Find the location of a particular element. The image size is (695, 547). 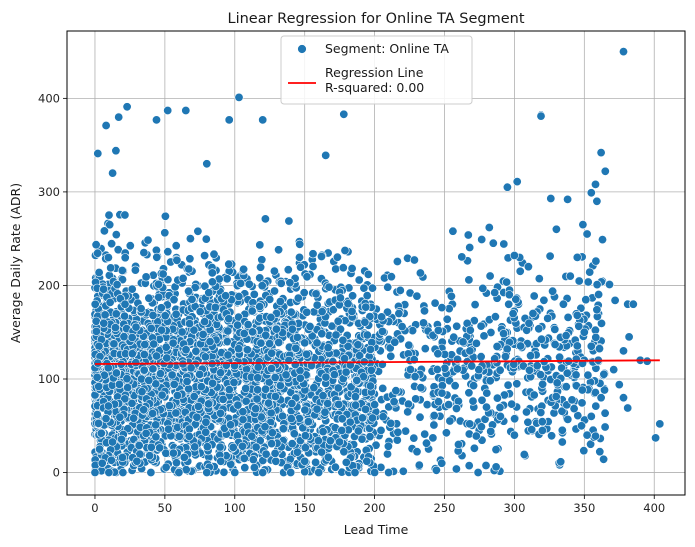

y-axis-ticks: 0 100 200 300 400 is located at coordinates (52, 285).